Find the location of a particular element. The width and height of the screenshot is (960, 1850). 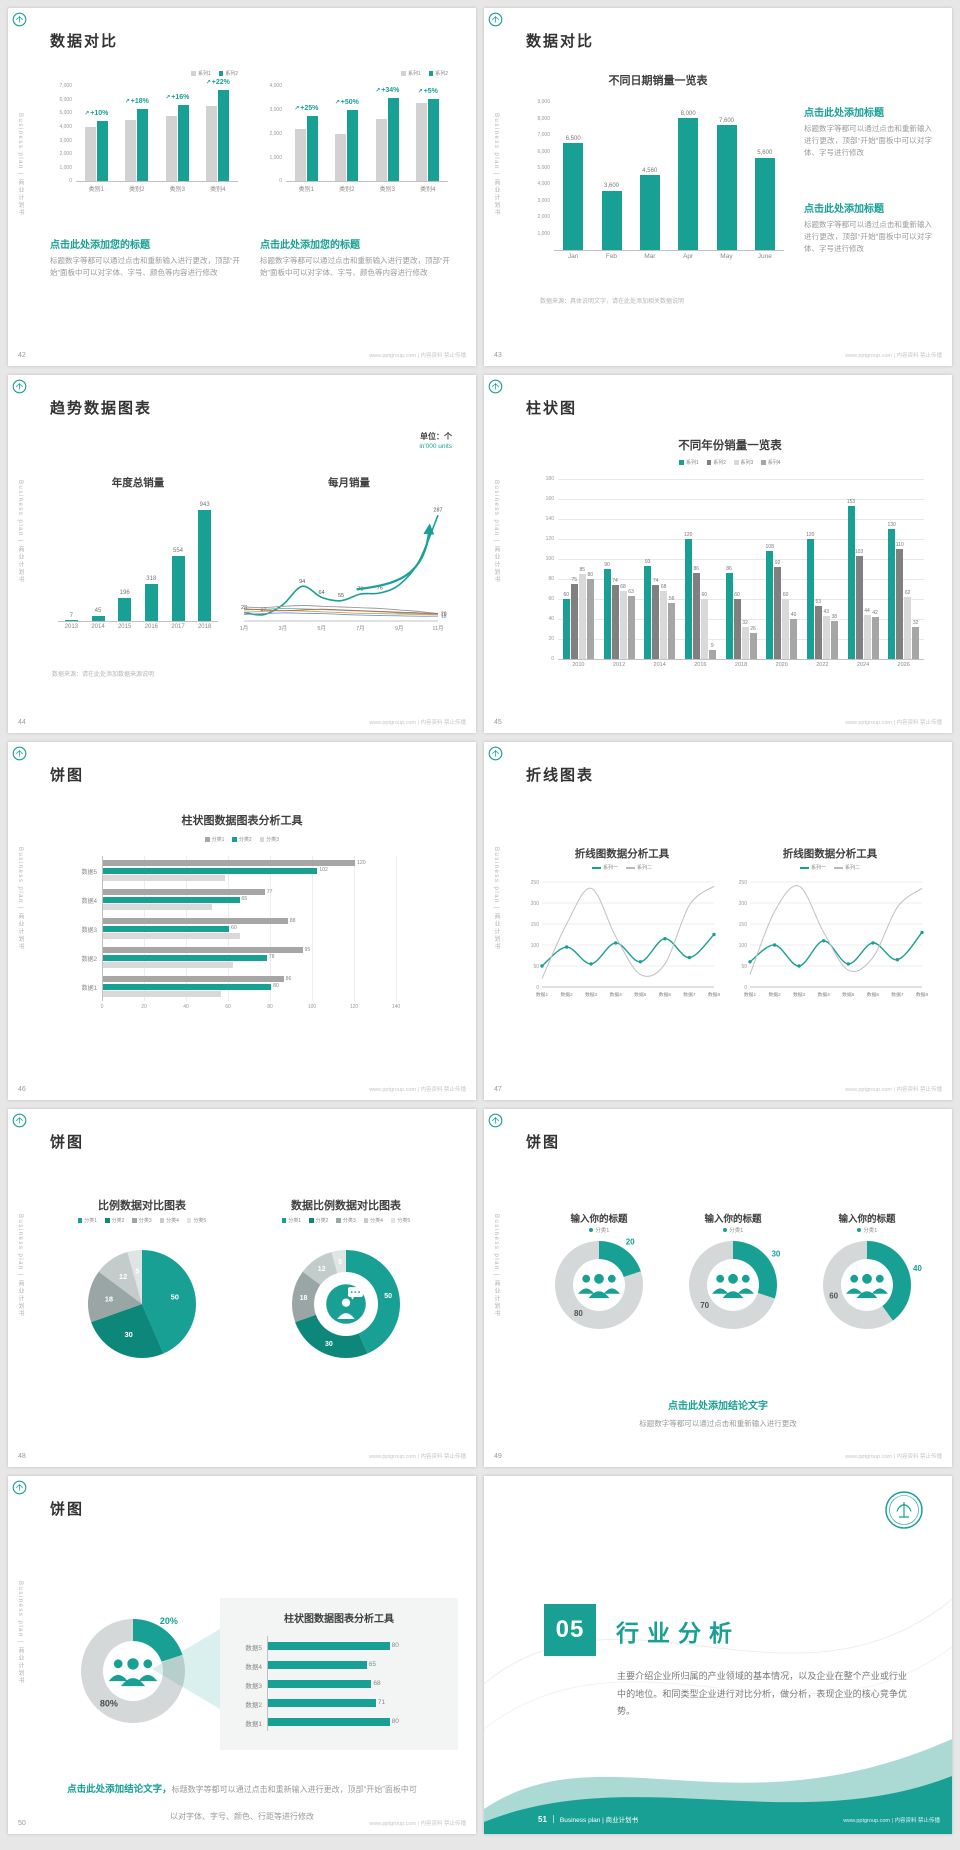

chart-title: 输入你的标题 is located at coordinates (733, 1219).